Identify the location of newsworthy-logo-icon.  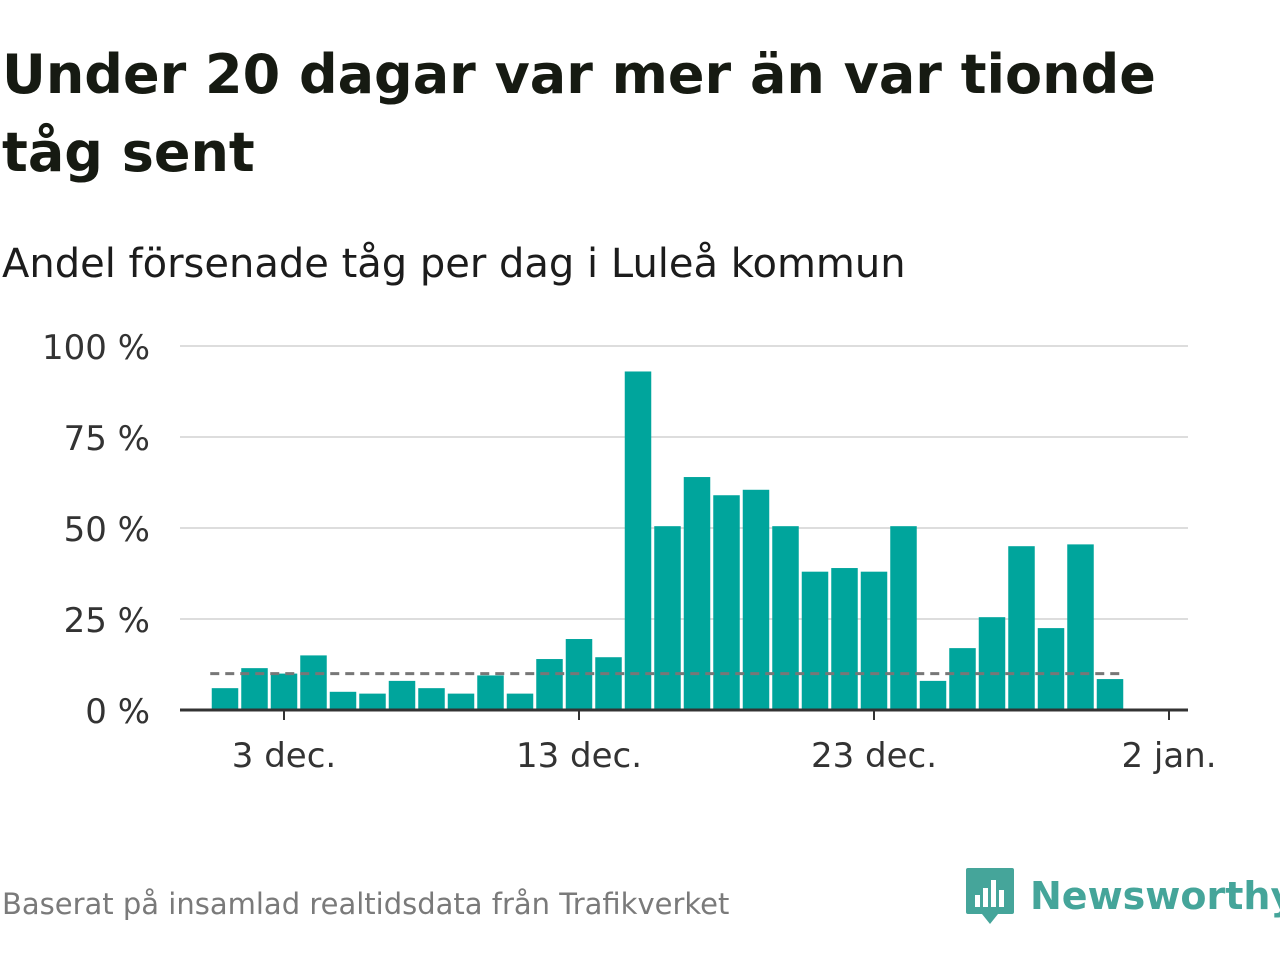
(990, 896).